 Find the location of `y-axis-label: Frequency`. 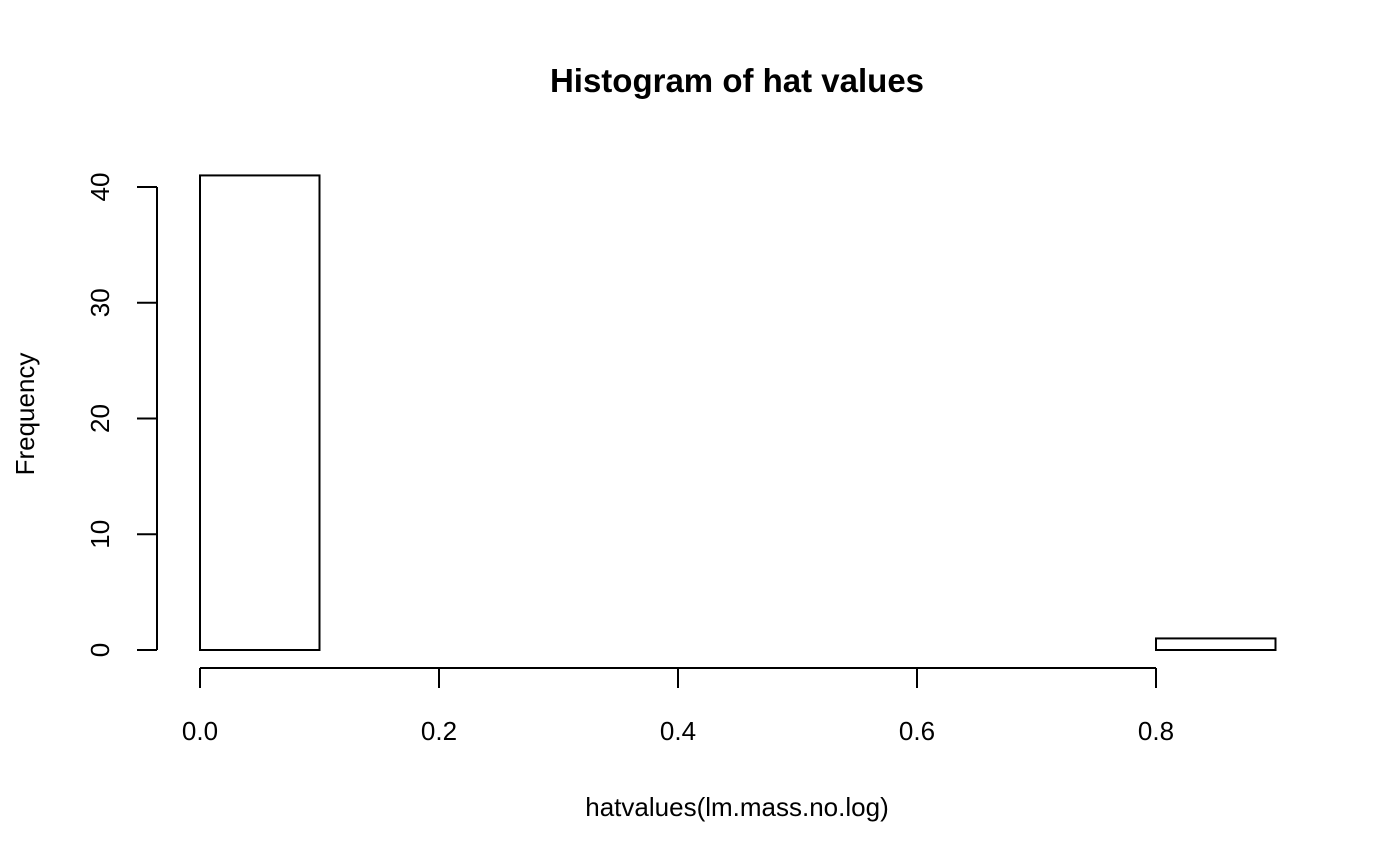

y-axis-label: Frequency is located at coordinates (25, 414).